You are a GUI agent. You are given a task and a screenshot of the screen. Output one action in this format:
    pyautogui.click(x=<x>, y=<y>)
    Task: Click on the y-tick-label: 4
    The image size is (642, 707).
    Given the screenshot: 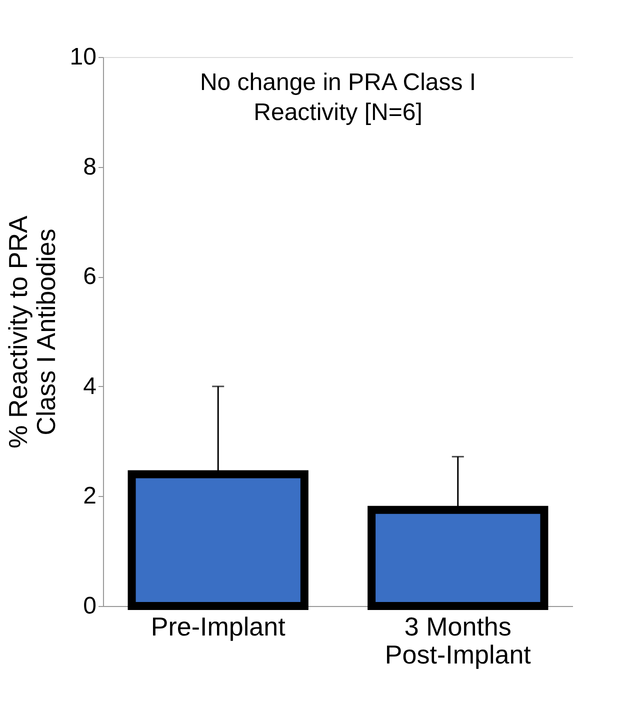 What is the action you would take?
    pyautogui.click(x=89, y=386)
    